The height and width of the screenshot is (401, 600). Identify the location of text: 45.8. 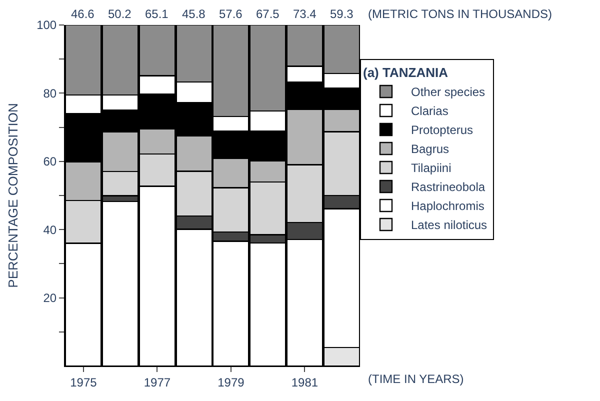
(194, 14).